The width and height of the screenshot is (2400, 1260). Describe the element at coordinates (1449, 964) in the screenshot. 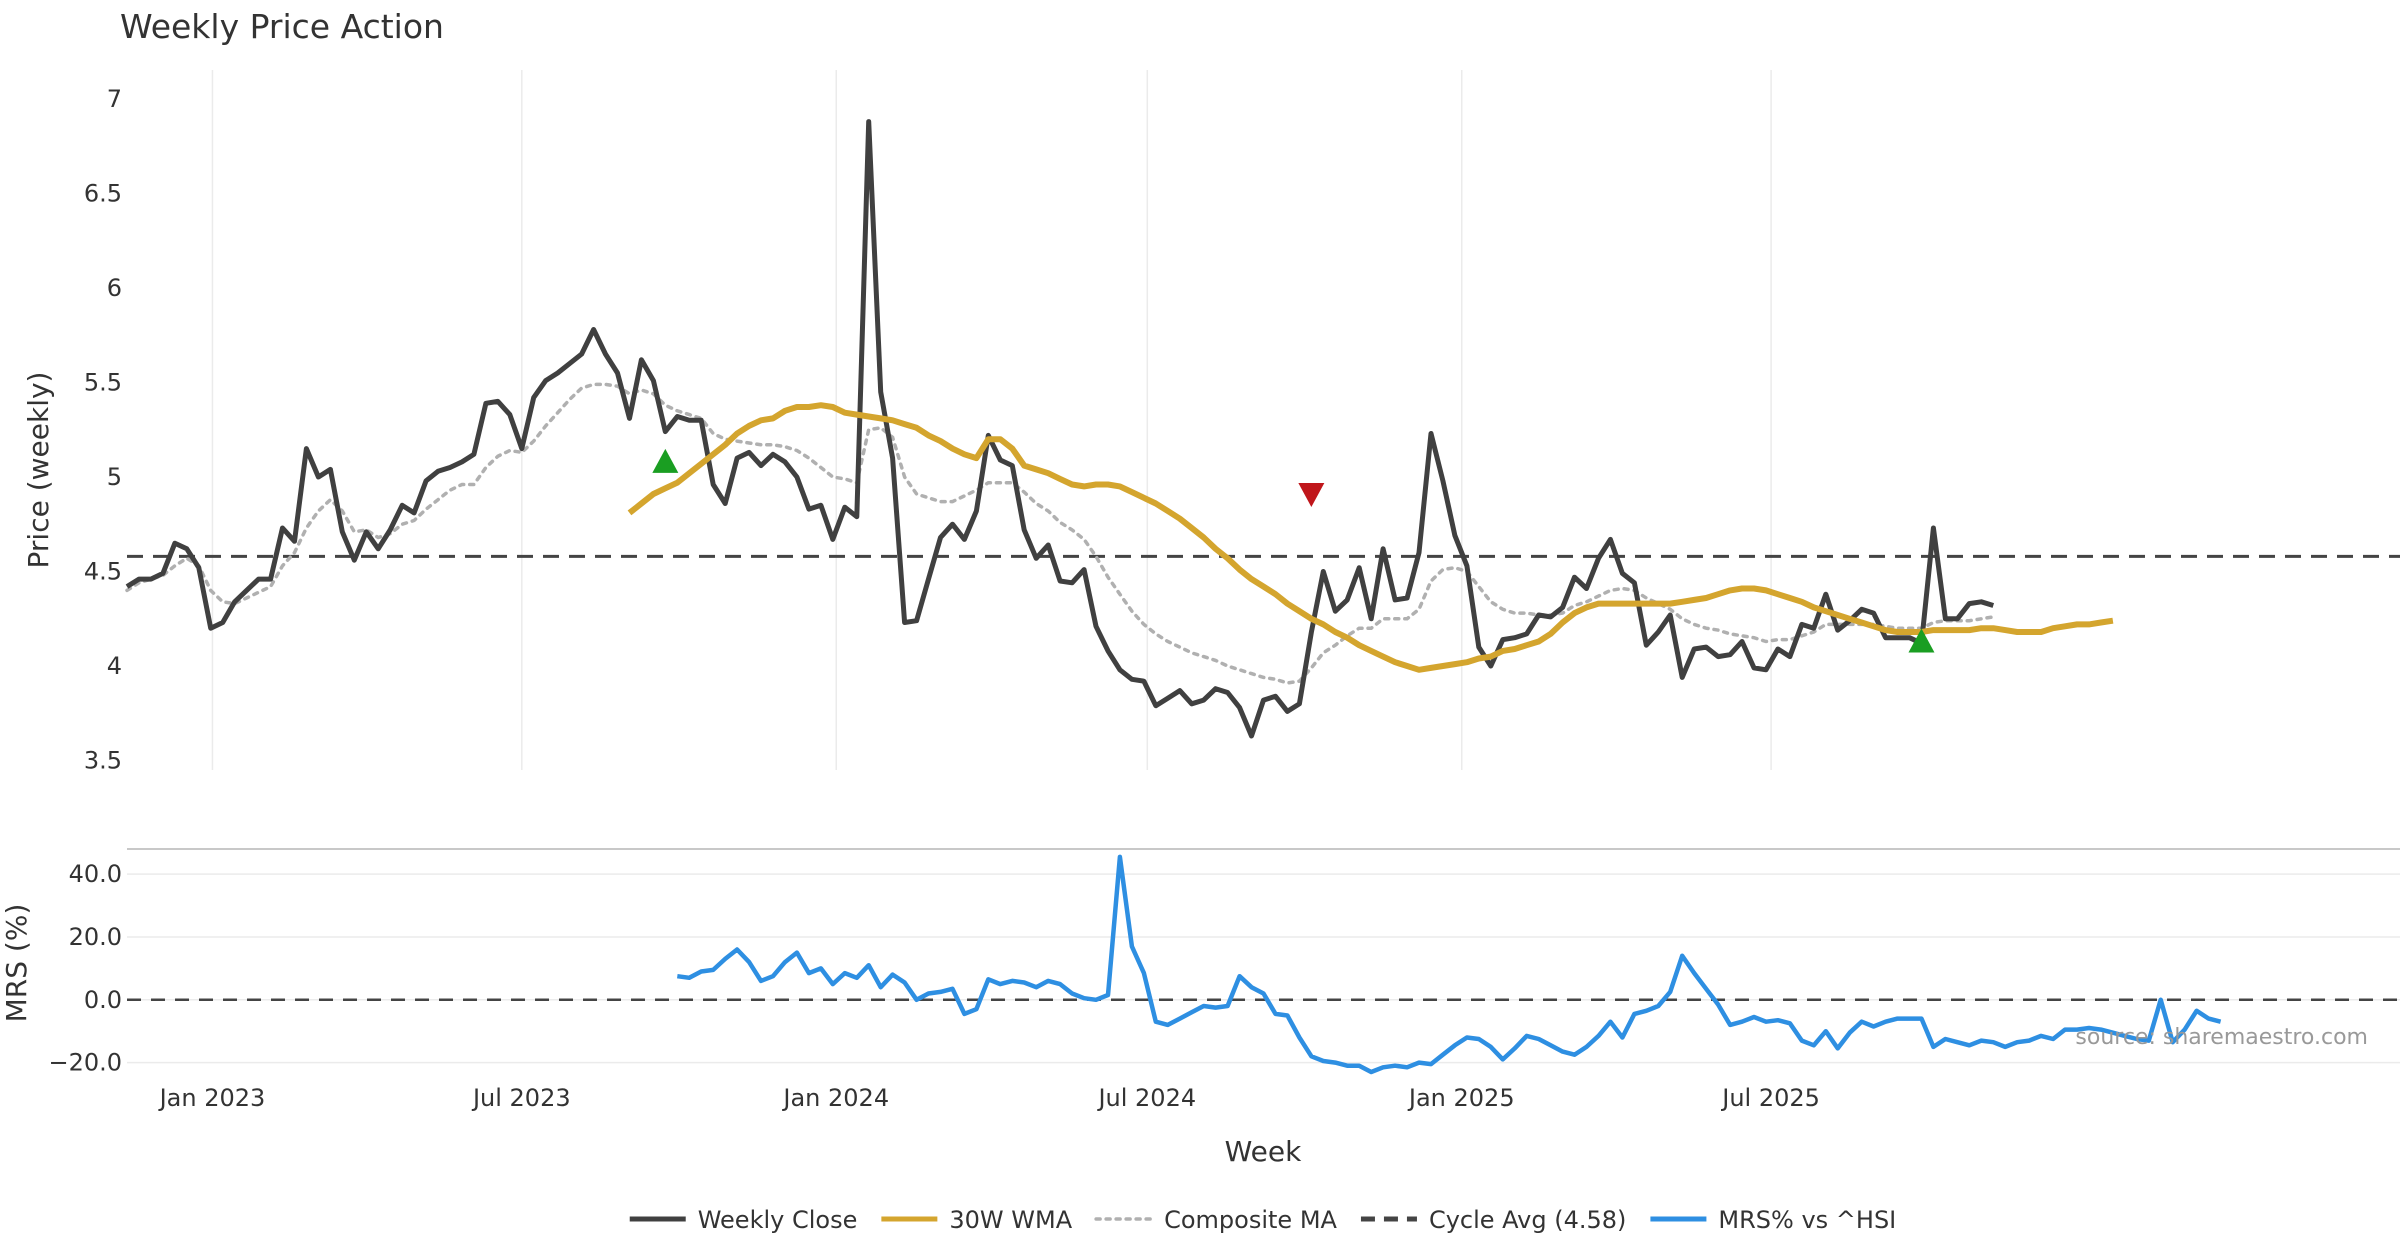

I see `mrs-line` at that location.